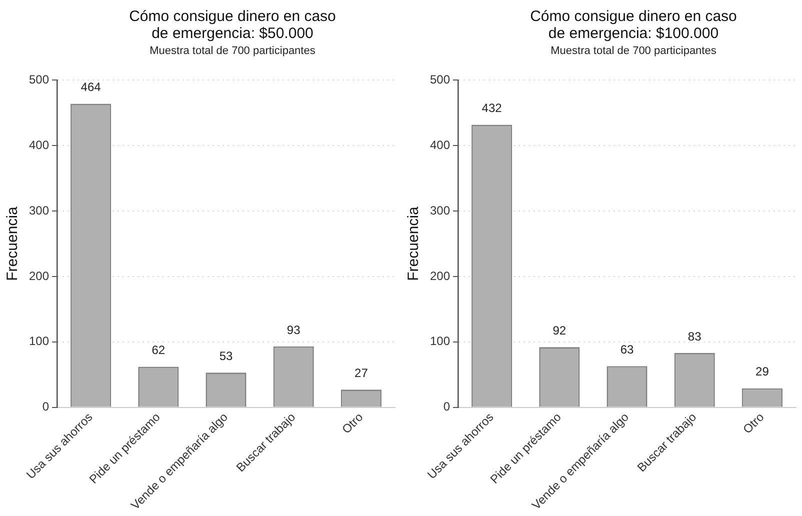 Image resolution: width=802 pixels, height=516 pixels. I want to click on data-label: 62, so click(159, 350).